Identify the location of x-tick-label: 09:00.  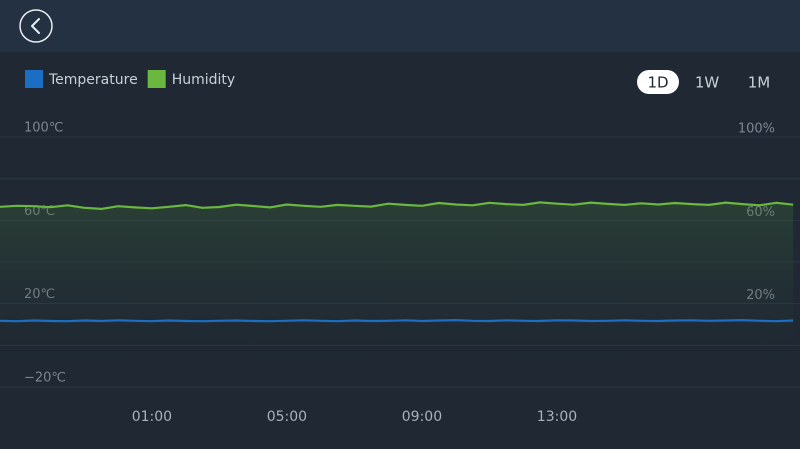
(422, 417).